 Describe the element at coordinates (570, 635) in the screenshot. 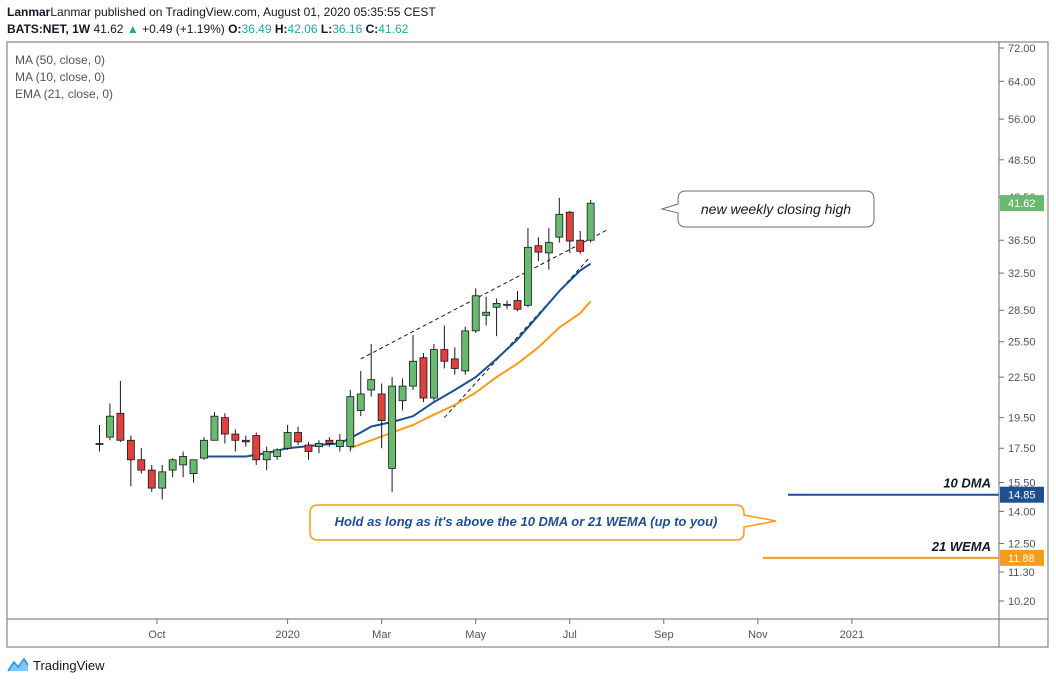

I see `x-tick-label: Jul` at that location.